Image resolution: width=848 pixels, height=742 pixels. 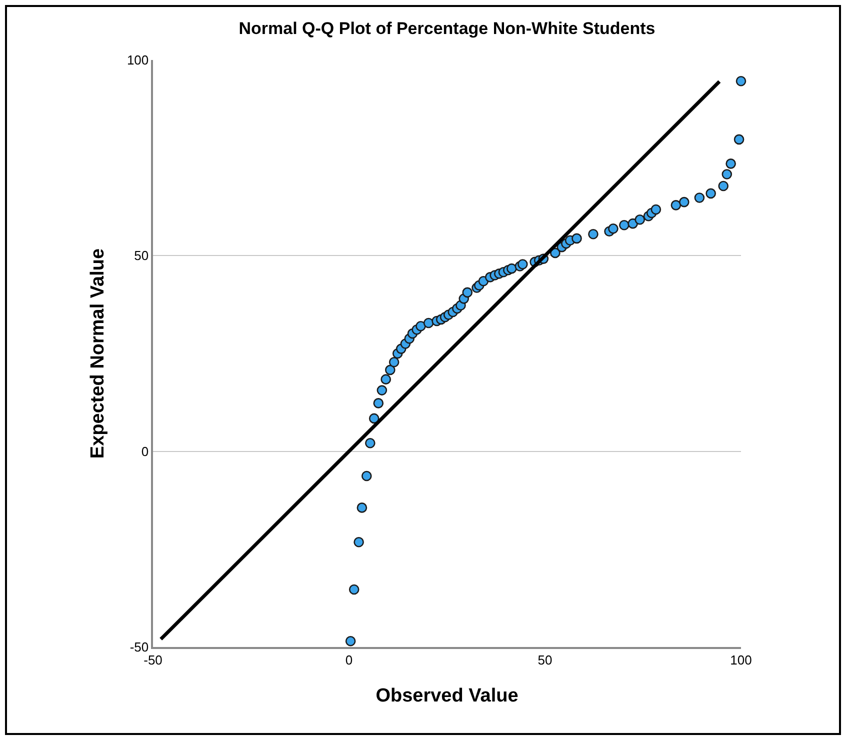 What do you see at coordinates (153, 660) in the screenshot?
I see `x-tick-label: -50` at bounding box center [153, 660].